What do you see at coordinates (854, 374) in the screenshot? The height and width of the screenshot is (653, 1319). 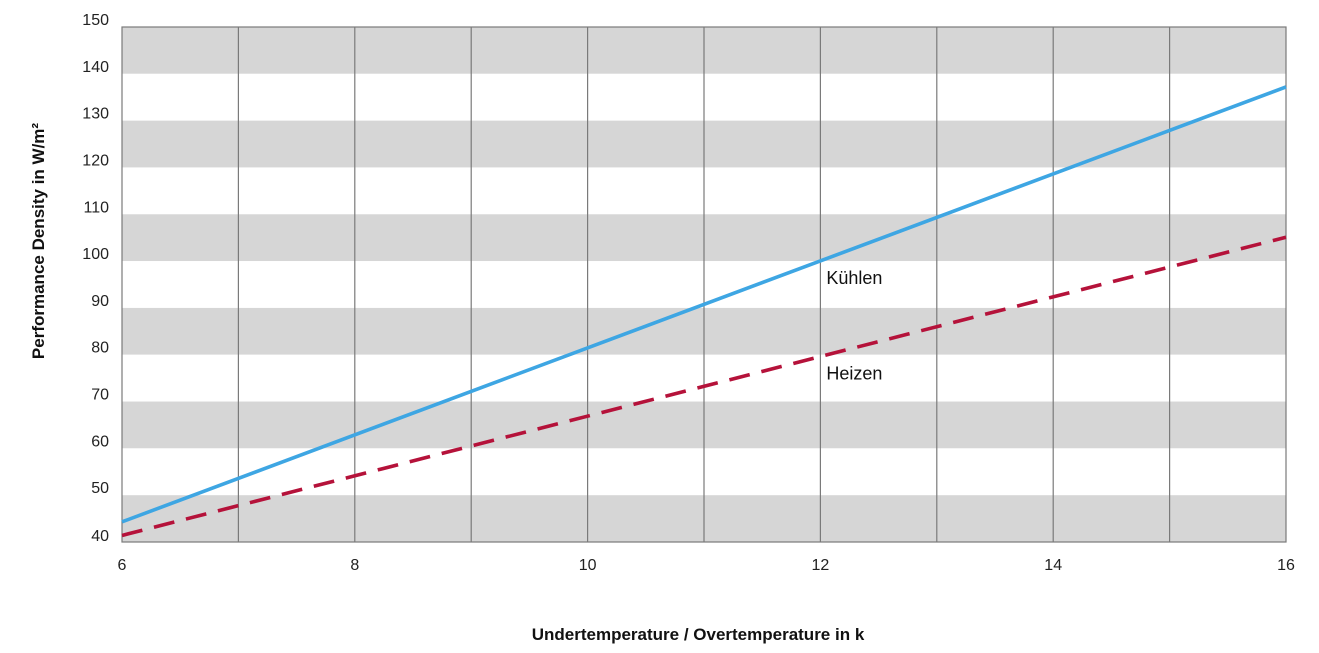 I see `series-label-heizen: Heizen` at bounding box center [854, 374].